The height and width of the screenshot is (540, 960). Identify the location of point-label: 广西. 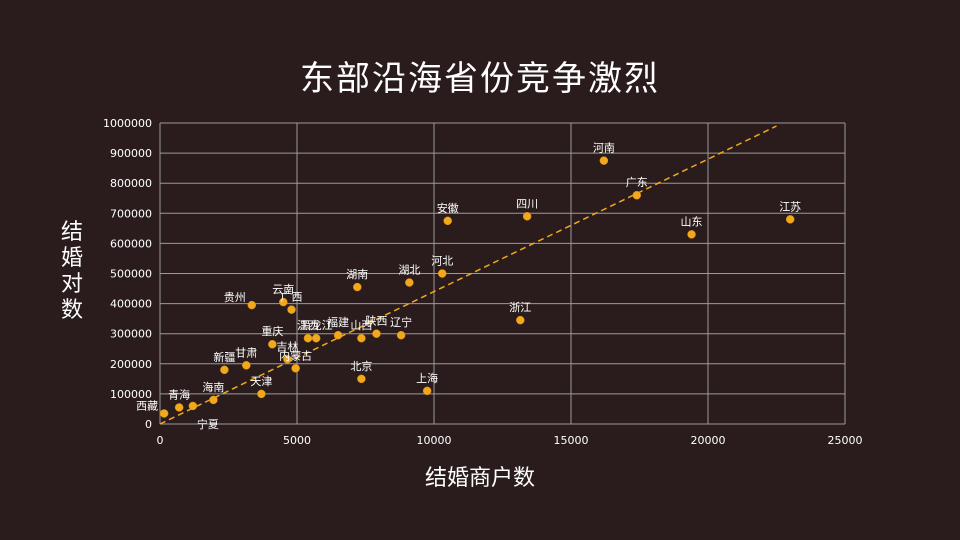
(292, 297).